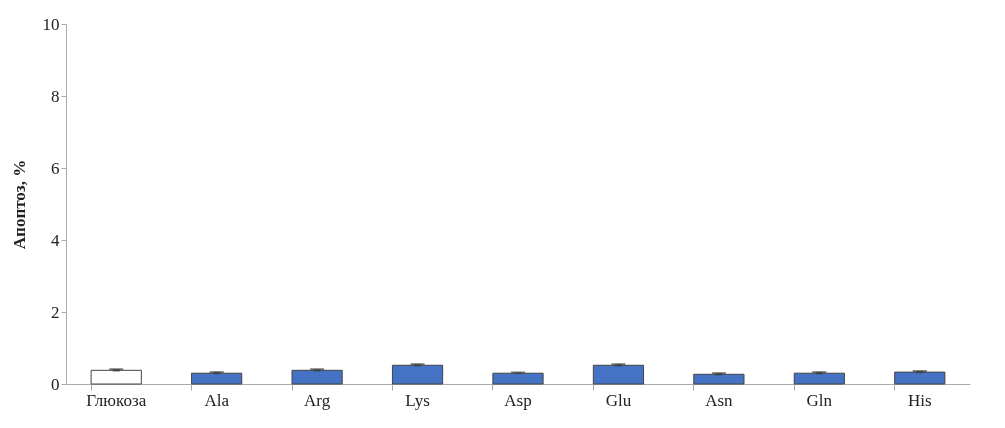 This screenshot has width=1005, height=428. What do you see at coordinates (55, 384) in the screenshot?
I see `y-tick-label: 0` at bounding box center [55, 384].